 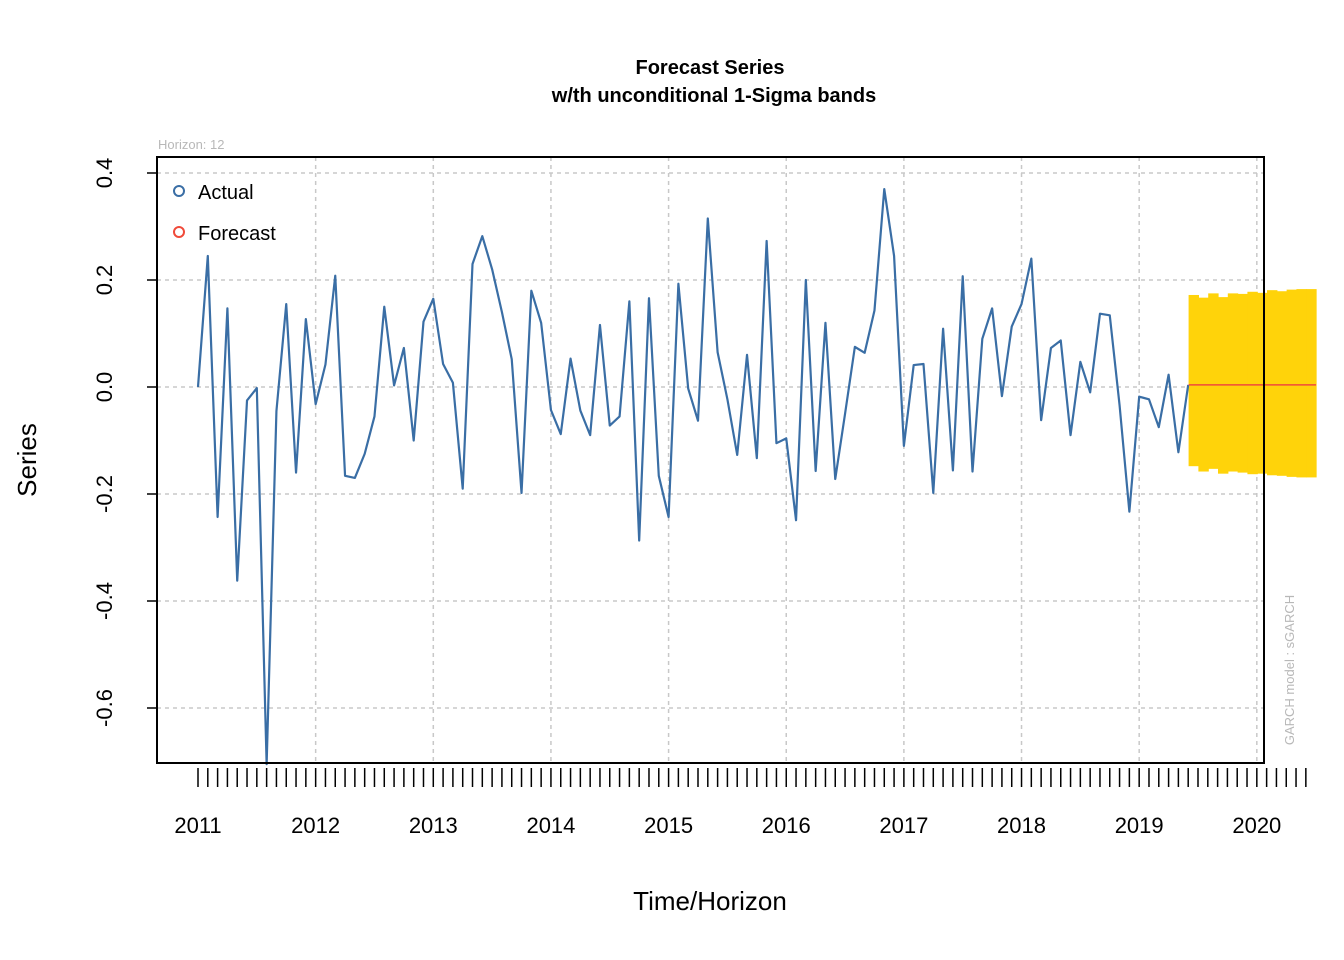 What do you see at coordinates (179, 232) in the screenshot?
I see `legend-marker-forecast` at bounding box center [179, 232].